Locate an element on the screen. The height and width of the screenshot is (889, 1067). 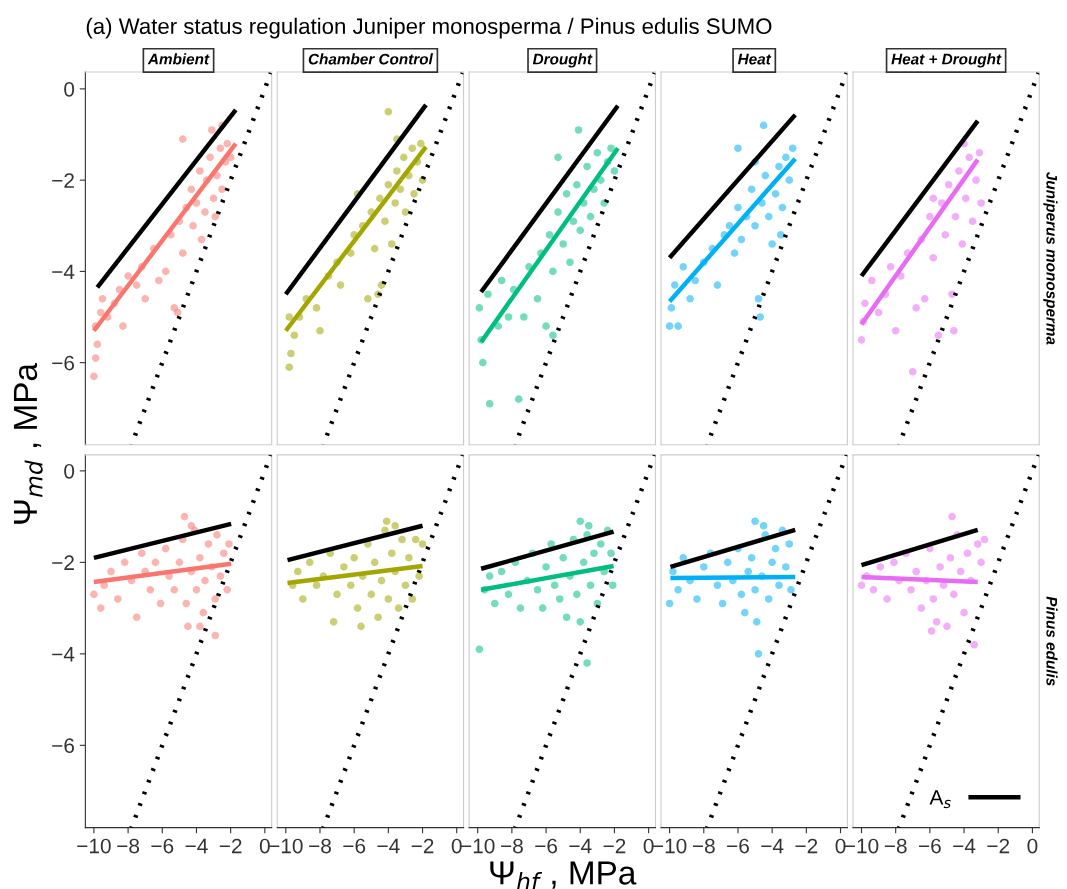
y-tick-label: −6 is located at coordinates (63, 746).